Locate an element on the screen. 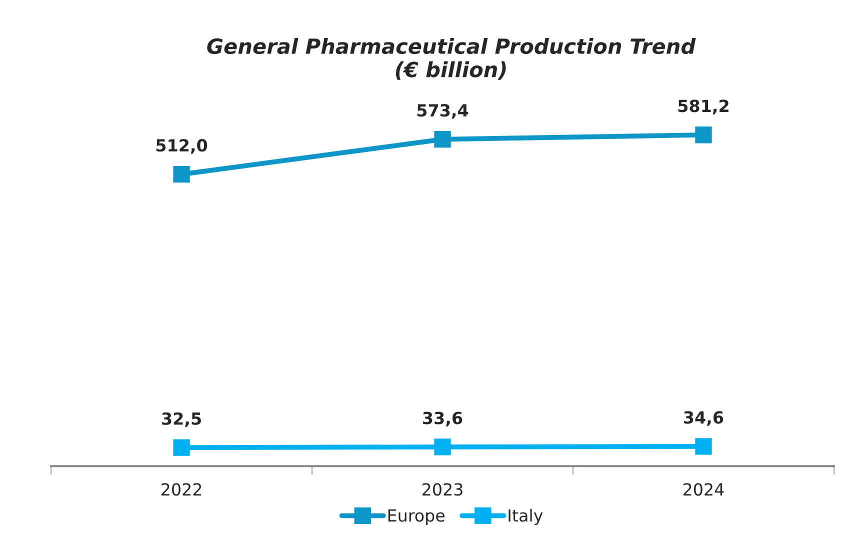  data-label: 34,6 is located at coordinates (704, 418).